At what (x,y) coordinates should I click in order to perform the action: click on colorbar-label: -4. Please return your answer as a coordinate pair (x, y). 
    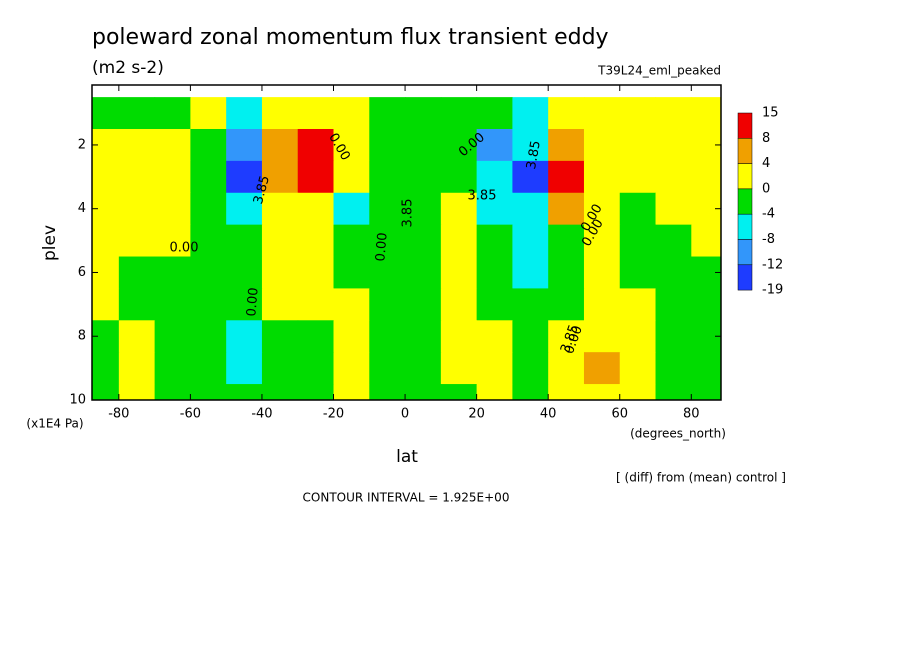
    Looking at the image, I should click on (768, 214).